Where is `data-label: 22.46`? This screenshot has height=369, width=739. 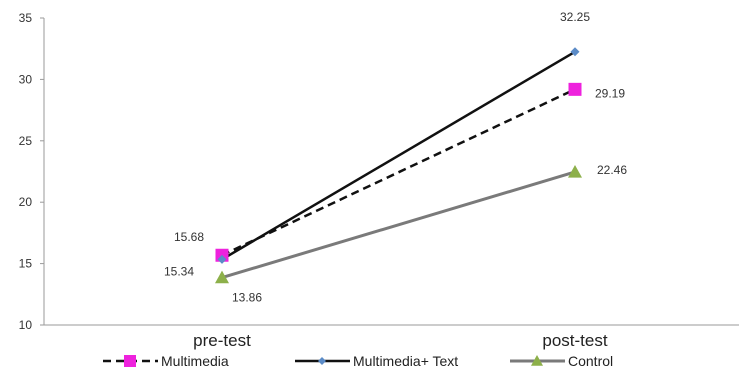
data-label: 22.46 is located at coordinates (612, 170).